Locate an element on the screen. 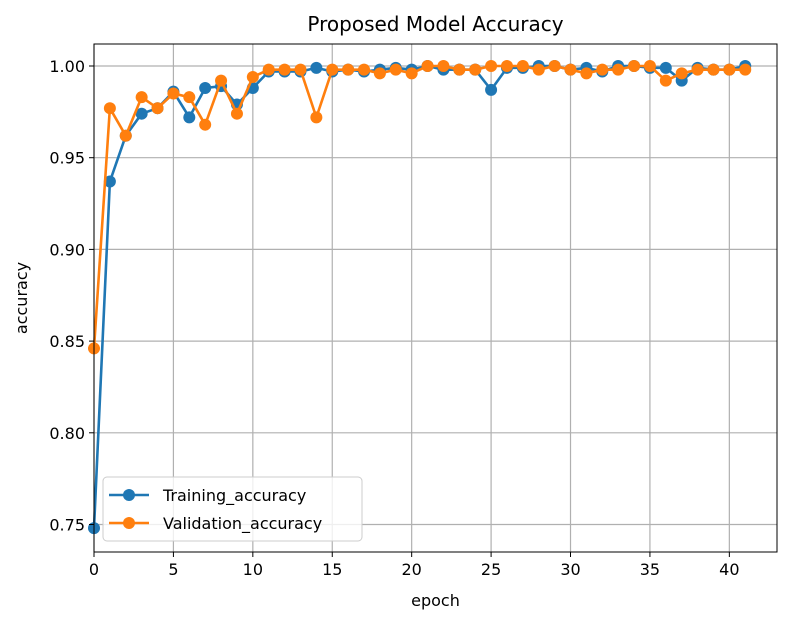  y-tick-label: 0.75 is located at coordinates (67, 524).